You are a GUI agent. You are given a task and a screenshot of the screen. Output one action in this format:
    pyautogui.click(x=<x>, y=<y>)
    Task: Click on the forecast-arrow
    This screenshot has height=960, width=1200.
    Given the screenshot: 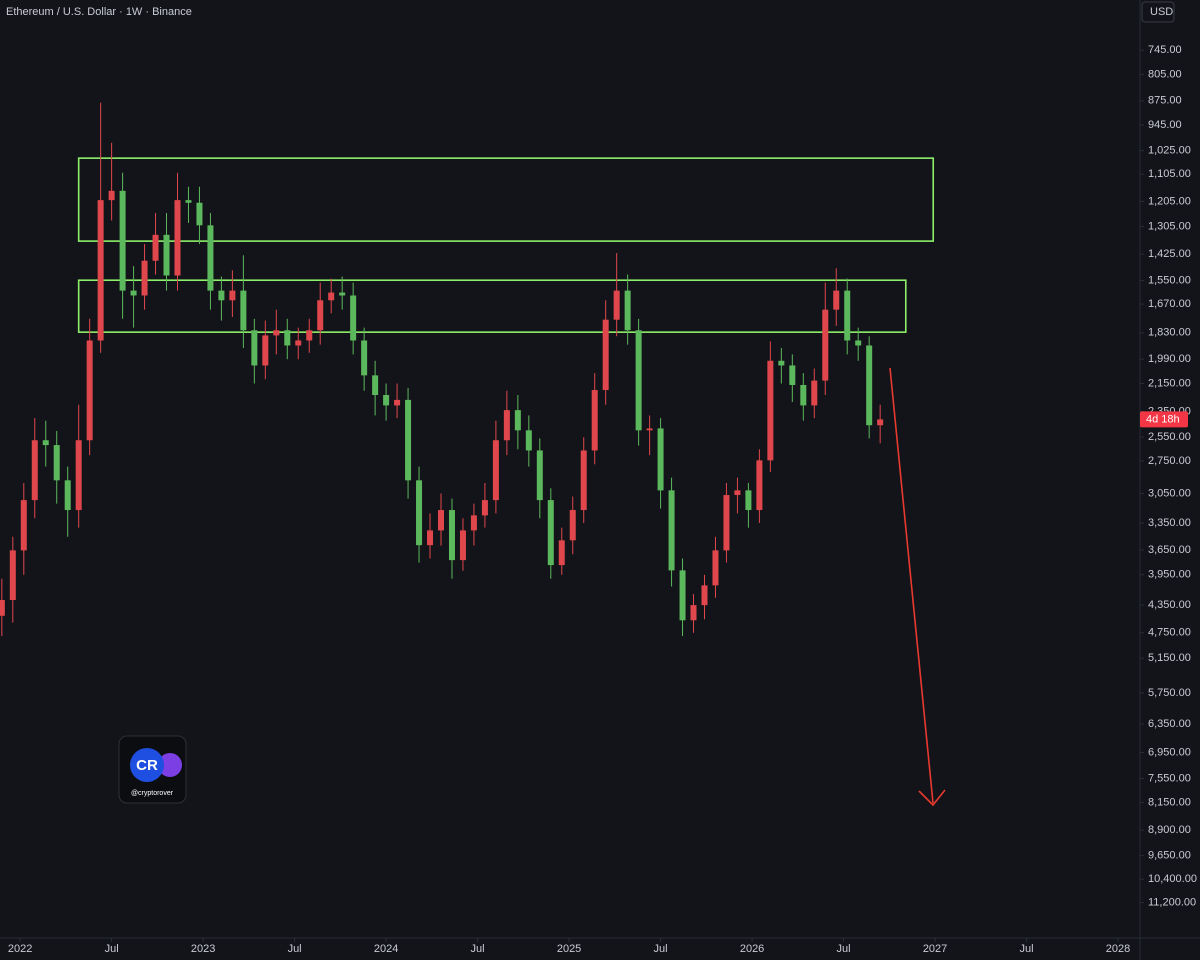 What is the action you would take?
    pyautogui.click(x=917, y=587)
    